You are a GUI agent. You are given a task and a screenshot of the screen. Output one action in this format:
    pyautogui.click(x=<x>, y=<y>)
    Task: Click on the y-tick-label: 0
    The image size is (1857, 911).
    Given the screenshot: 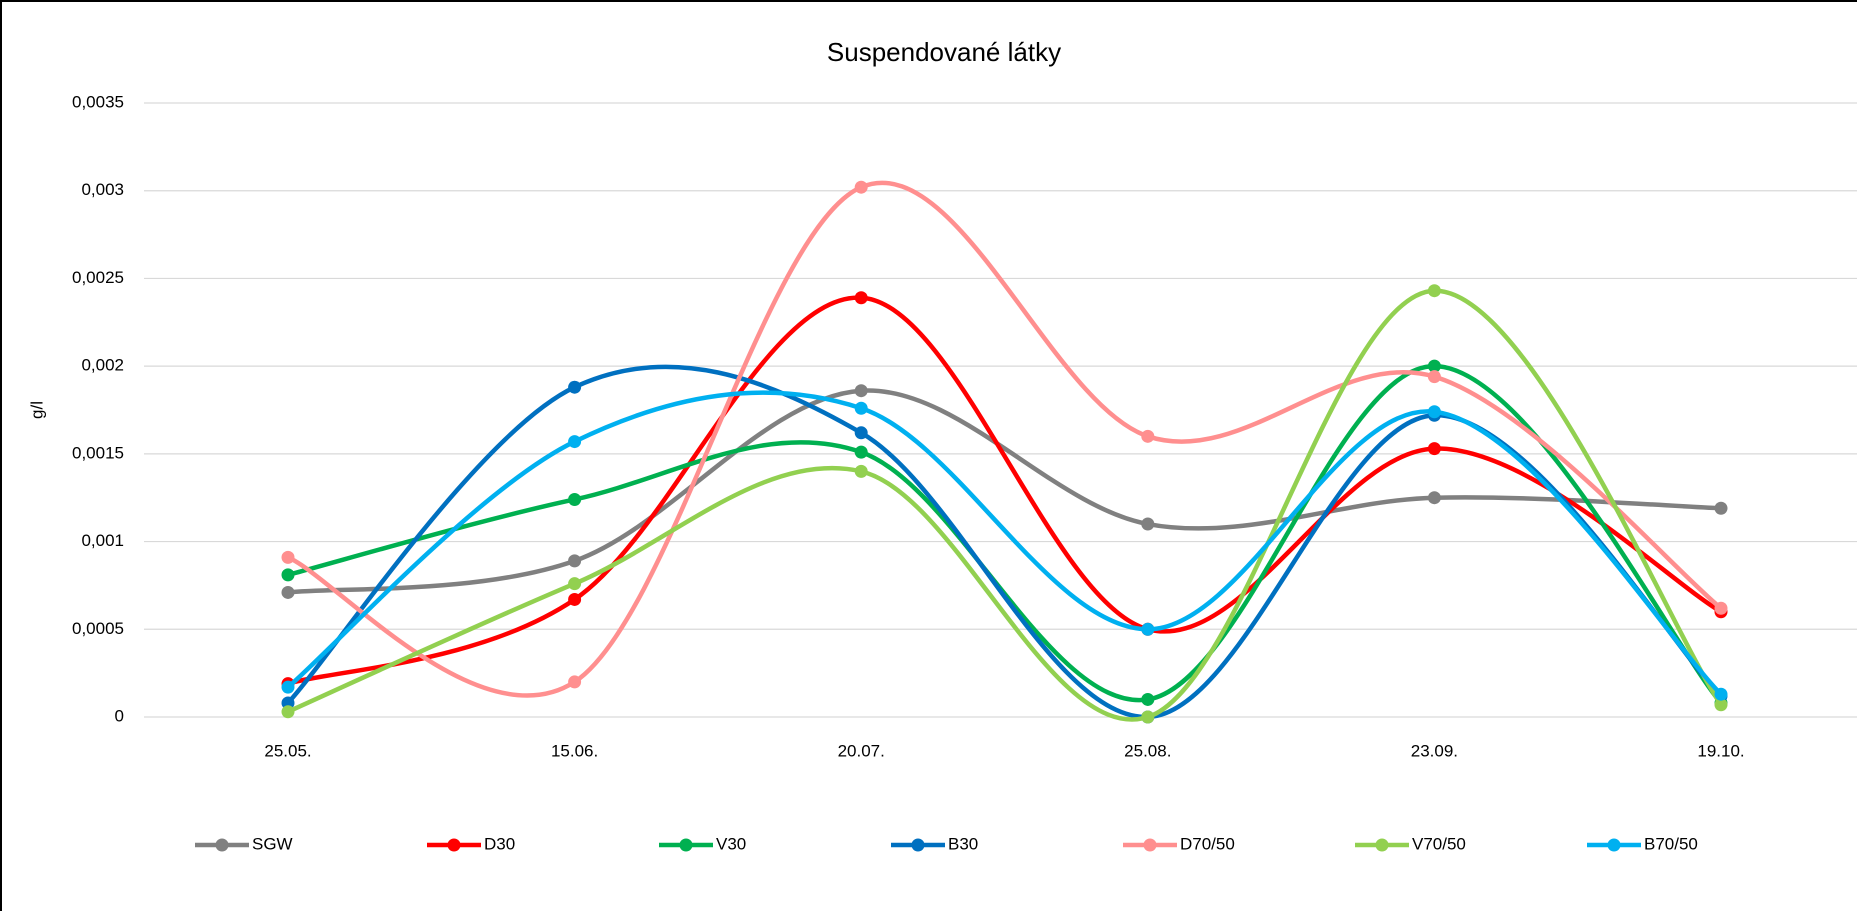 What is the action you would take?
    pyautogui.click(x=119, y=715)
    